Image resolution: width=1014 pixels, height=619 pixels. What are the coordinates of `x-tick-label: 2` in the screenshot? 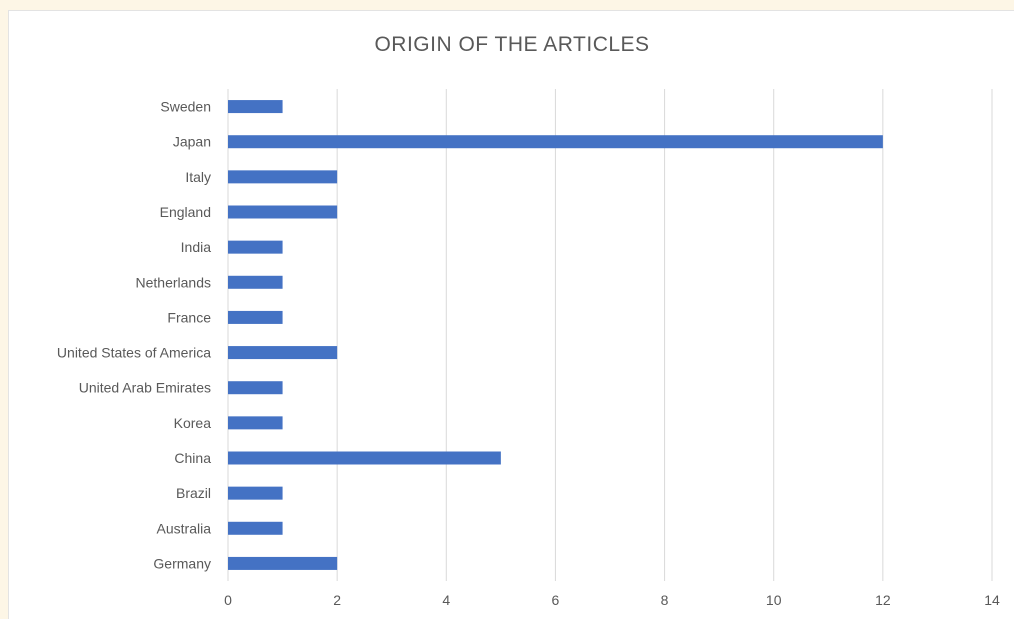 It's located at (337, 600).